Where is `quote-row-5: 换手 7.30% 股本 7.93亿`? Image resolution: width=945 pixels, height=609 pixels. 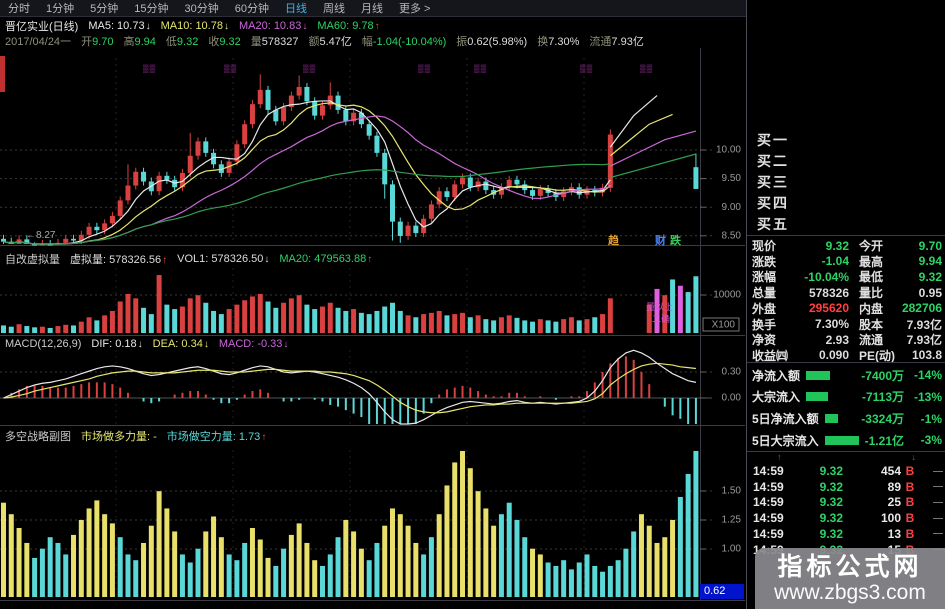
quote-row-5: 换手 7.30% 股本 7.93亿 is located at coordinates (847, 324).